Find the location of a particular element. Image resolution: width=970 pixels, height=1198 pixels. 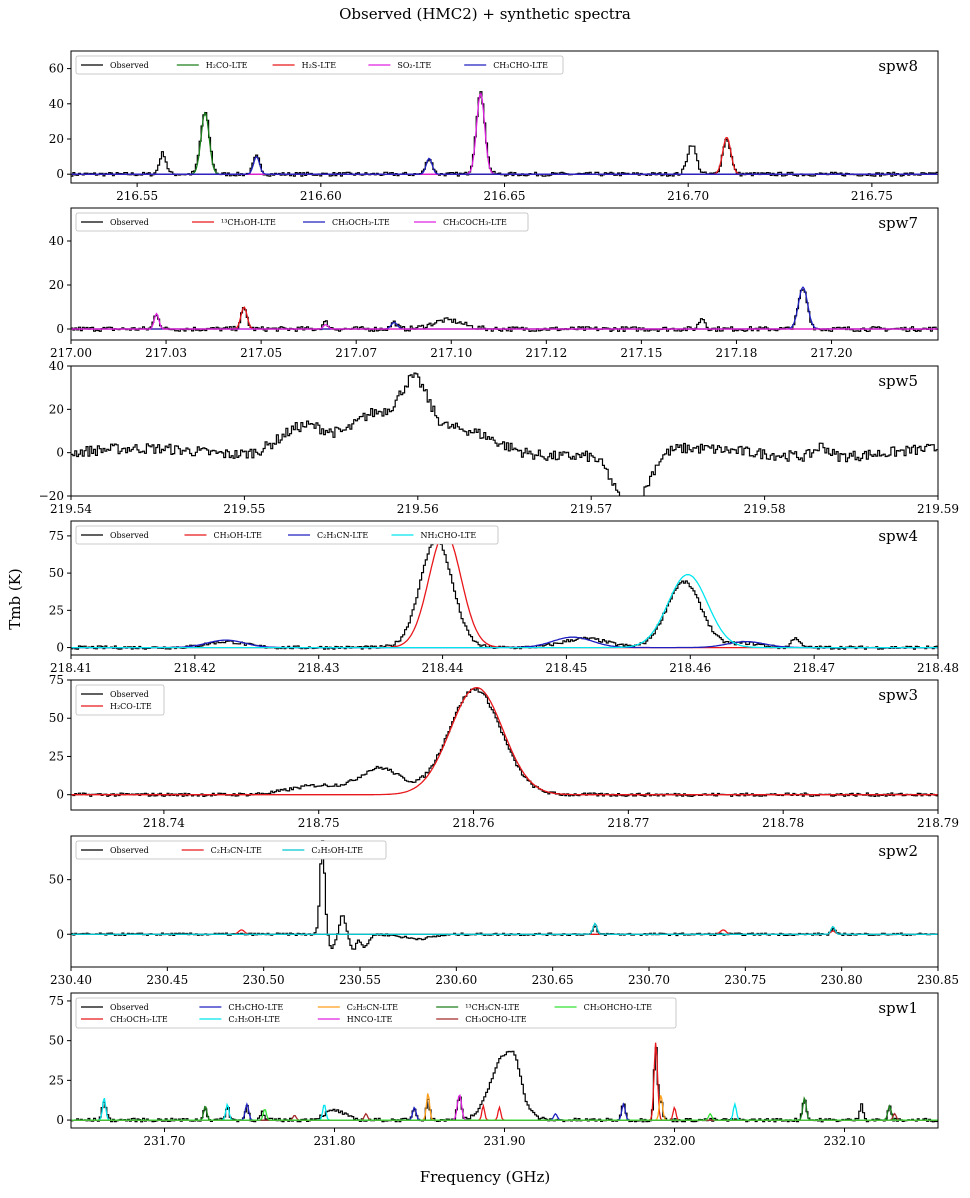

legend-entry: ¹³CH₃OH-LTE is located at coordinates (248, 222).